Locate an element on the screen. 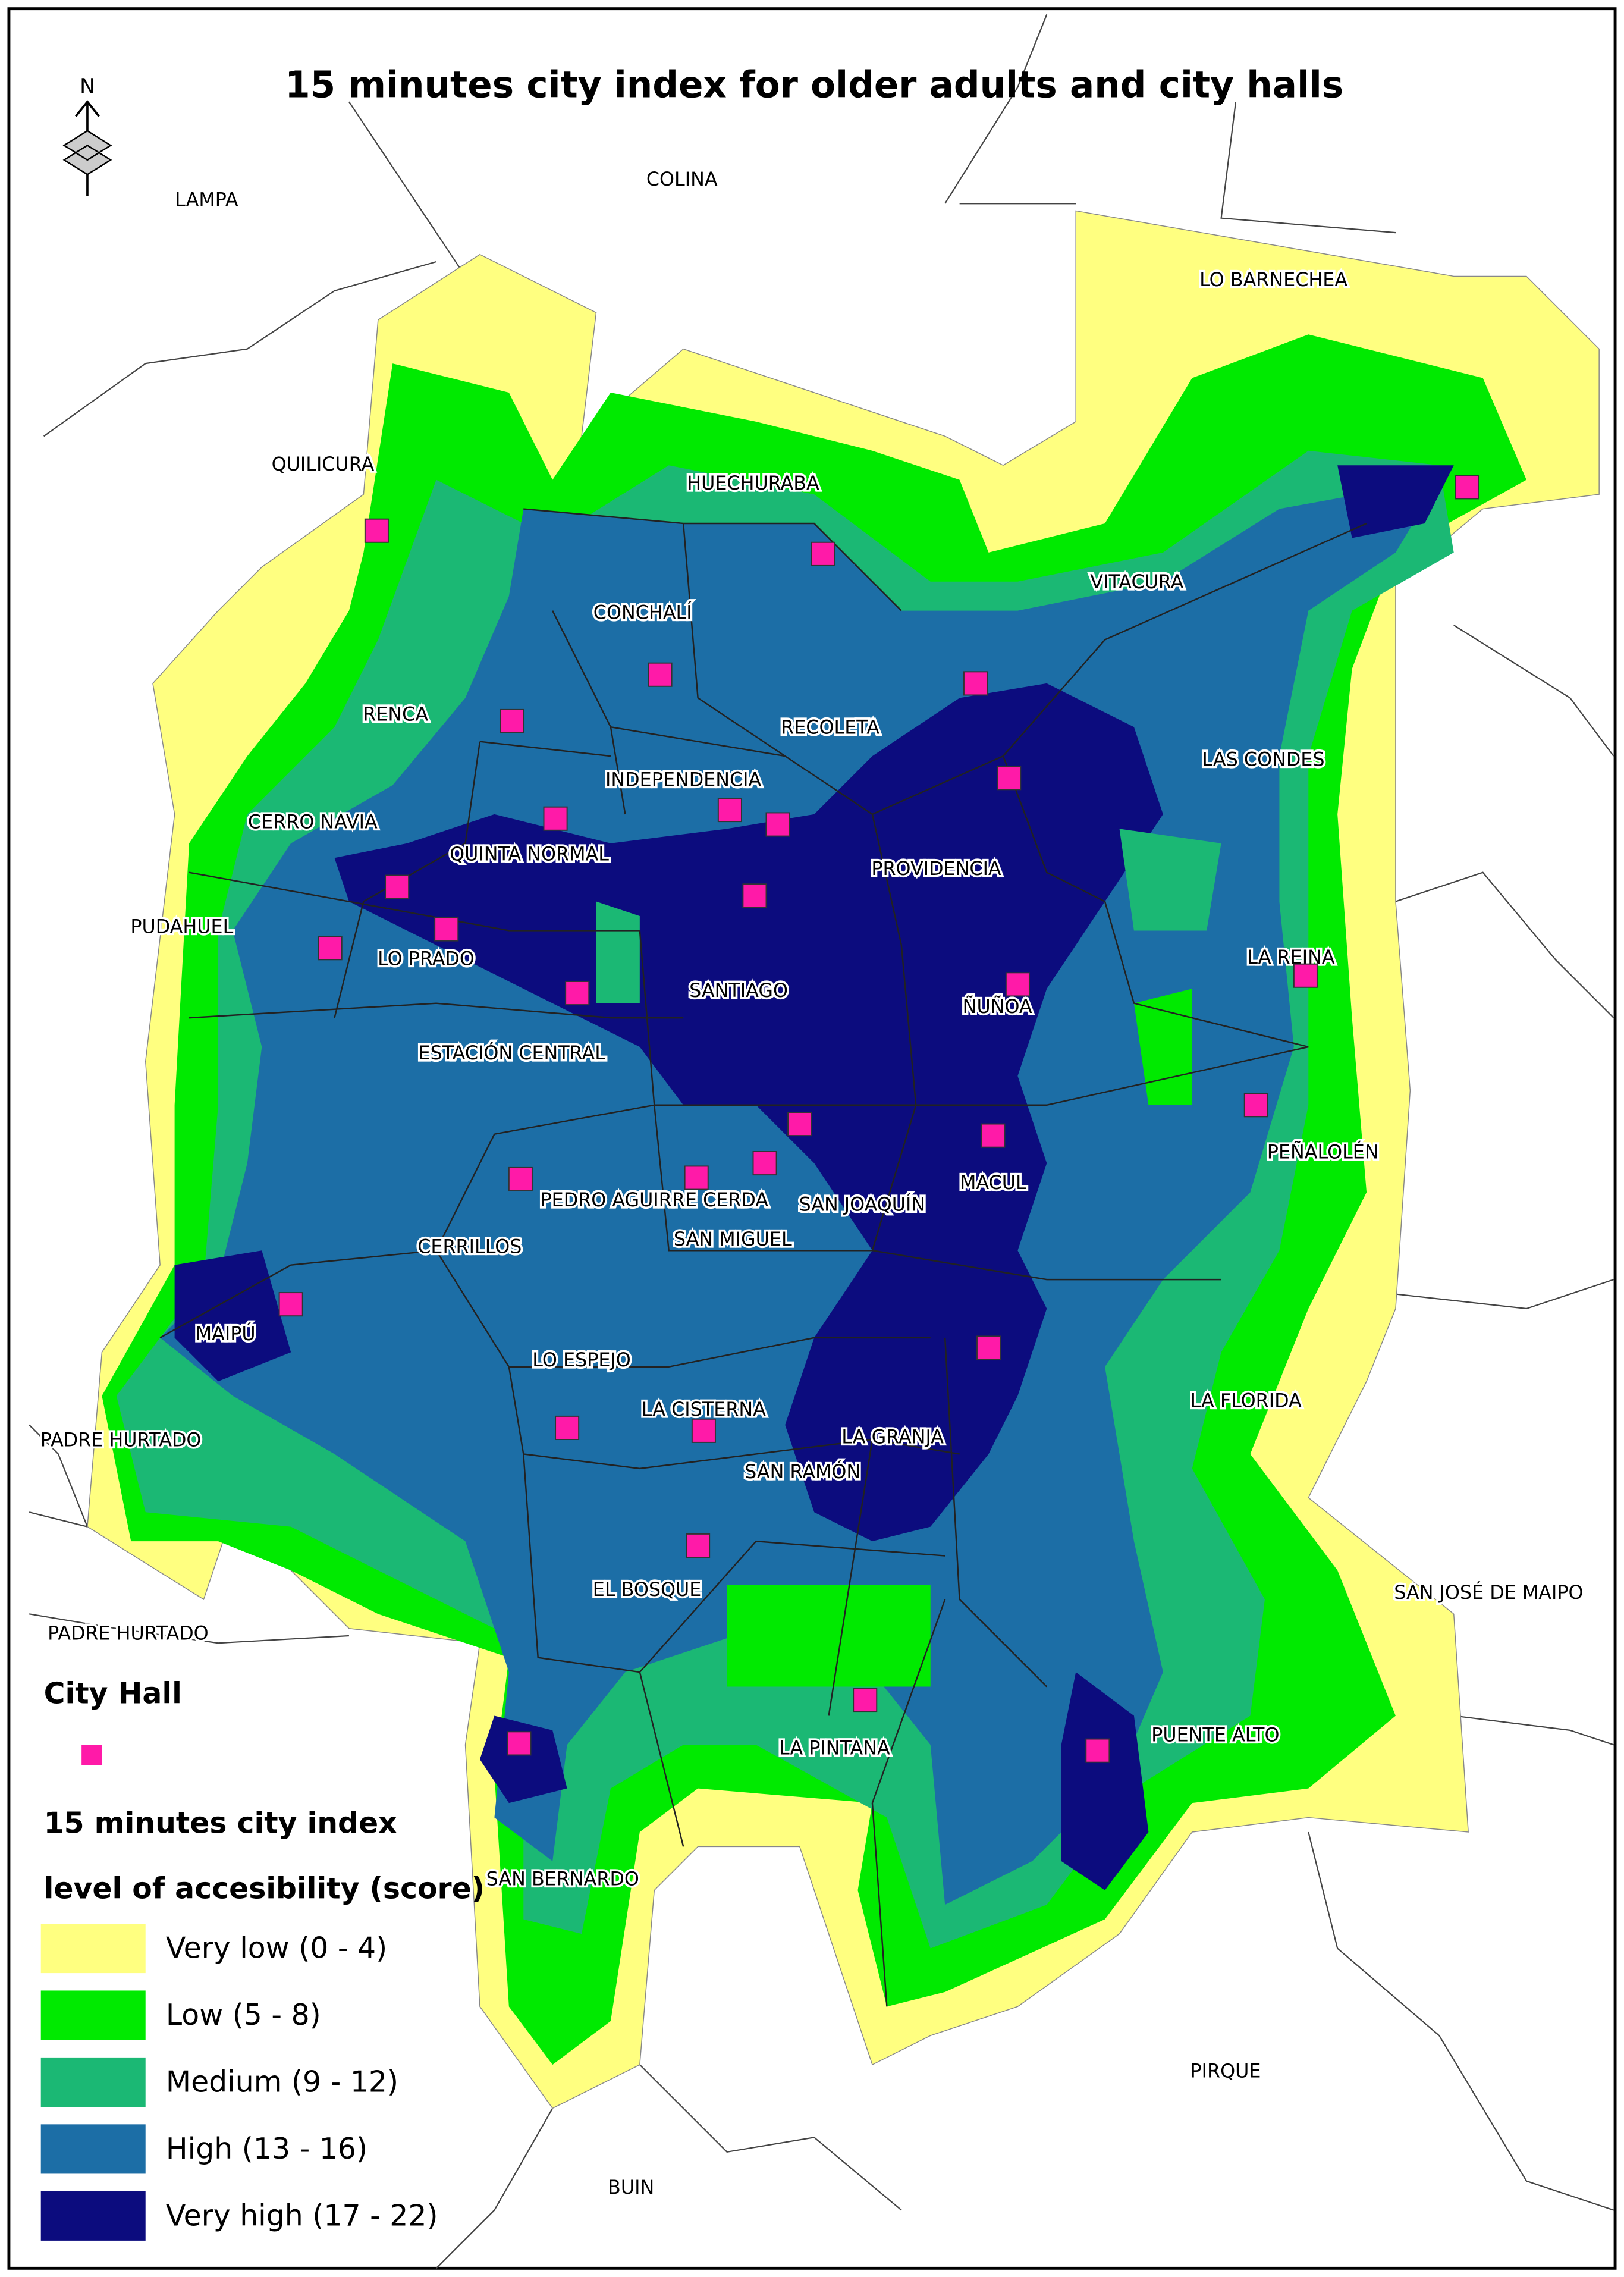  commune-label: VITACURA is located at coordinates (1136, 582).